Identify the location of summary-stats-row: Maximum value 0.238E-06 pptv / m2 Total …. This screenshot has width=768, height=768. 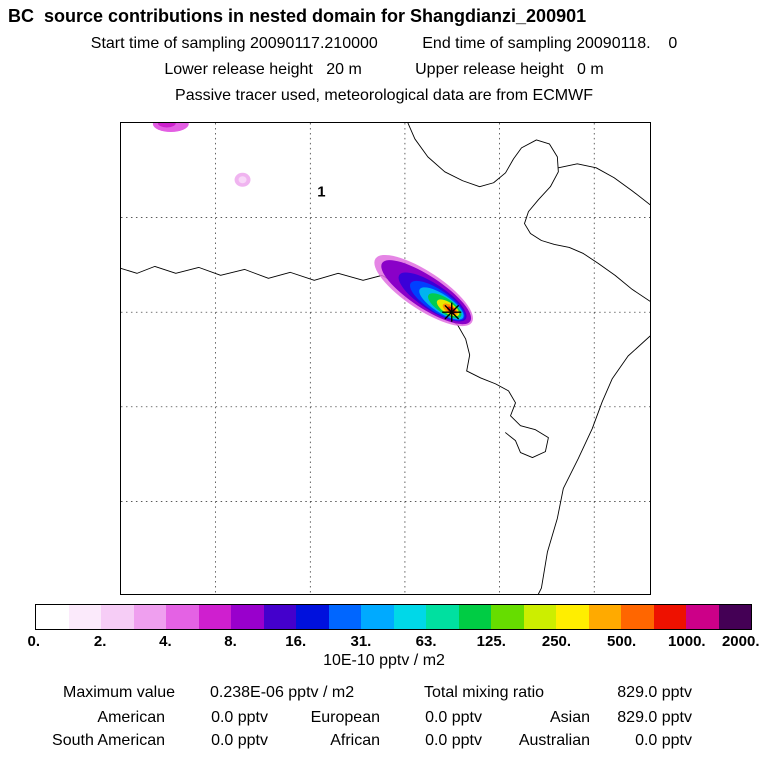
(384, 694).